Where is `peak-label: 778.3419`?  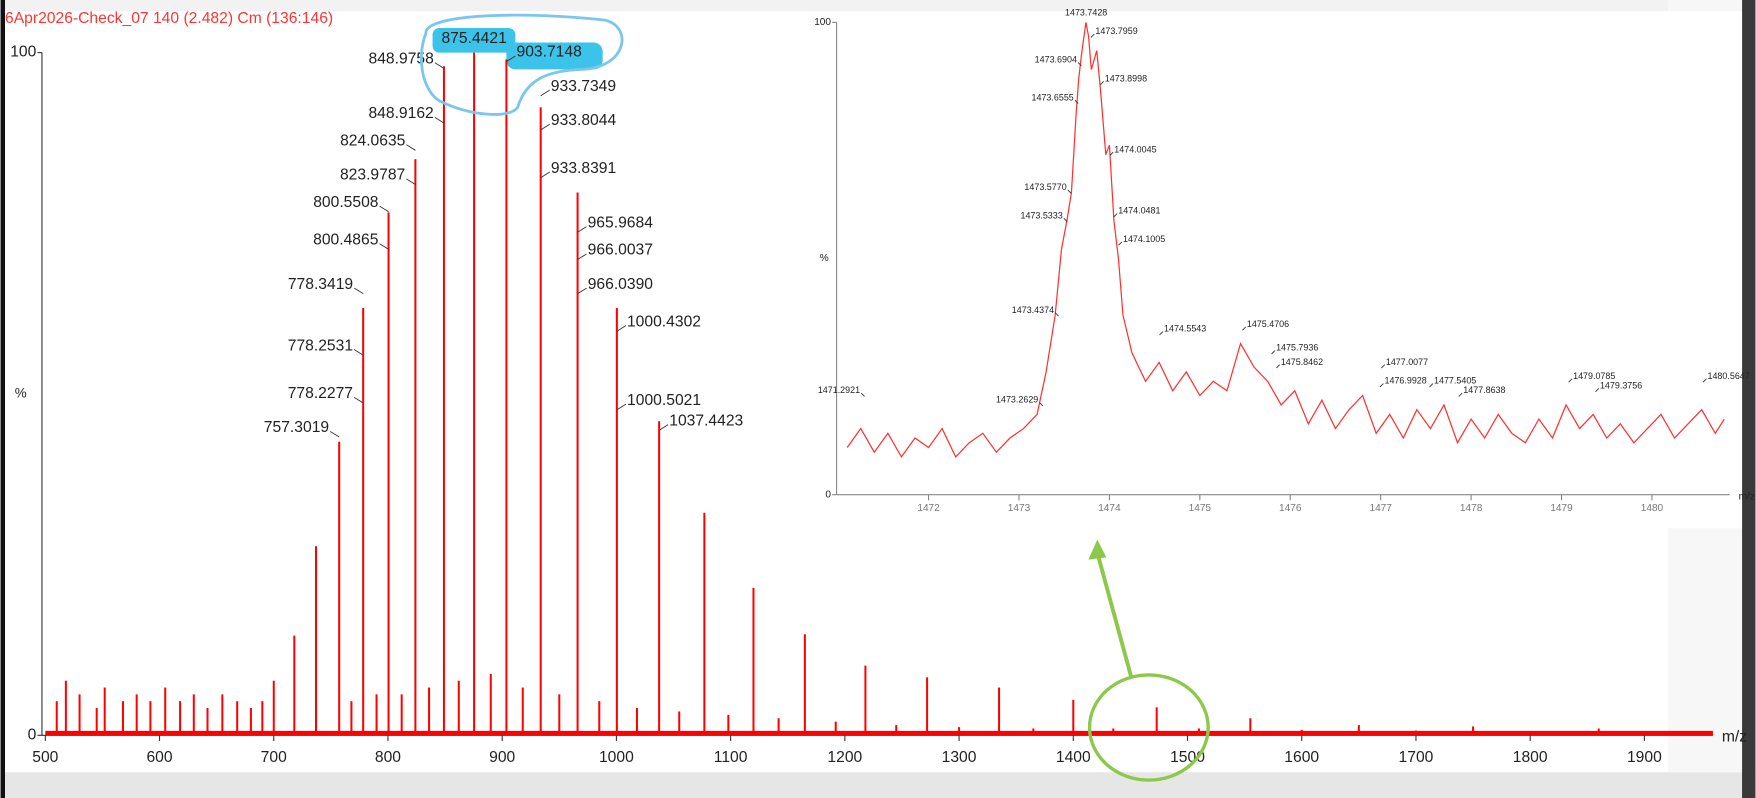
peak-label: 778.3419 is located at coordinates (320, 284).